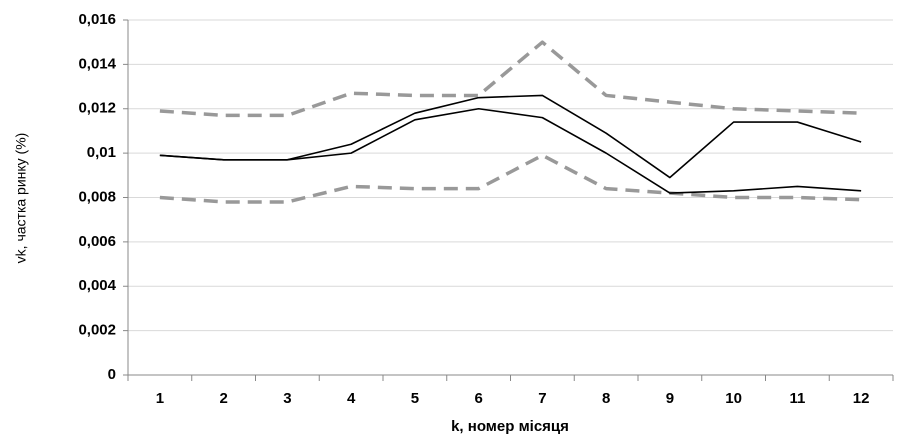 The image size is (903, 437). Describe the element at coordinates (510, 426) in the screenshot. I see `x-axis-label: k, номер місяця` at that location.